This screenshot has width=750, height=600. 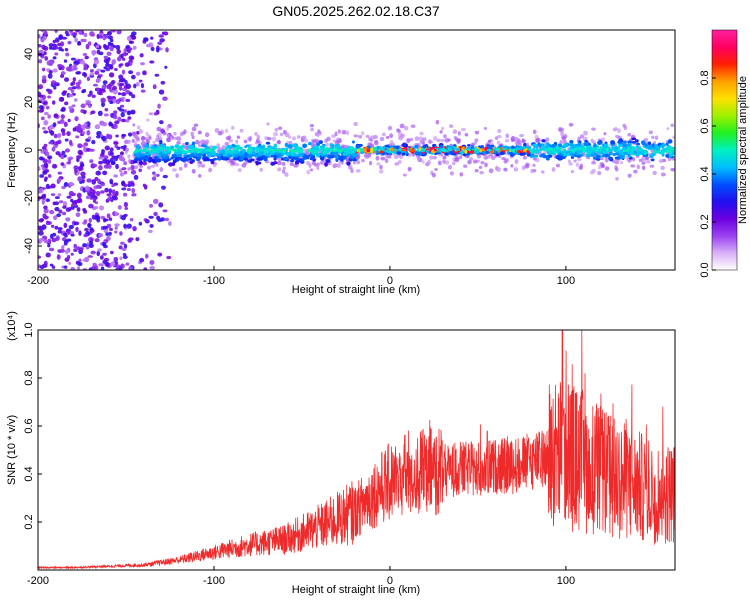 I want to click on snr-y-ticks: 0.2 0.4 0.6 0.8 1.0, so click(x=32, y=426).